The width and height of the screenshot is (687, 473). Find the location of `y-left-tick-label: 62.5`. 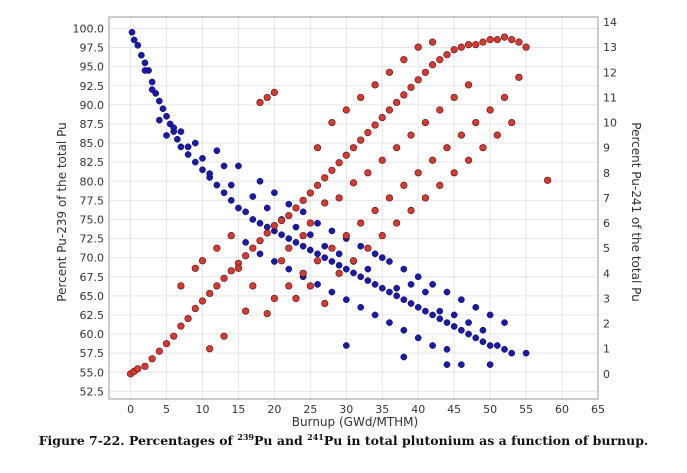

y-left-tick-label: 62.5 is located at coordinates (92, 315).